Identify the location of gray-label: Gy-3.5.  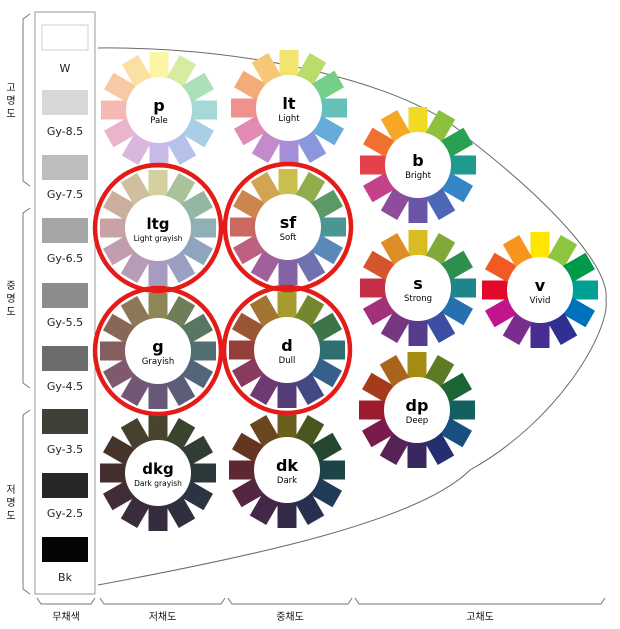
(65, 449).